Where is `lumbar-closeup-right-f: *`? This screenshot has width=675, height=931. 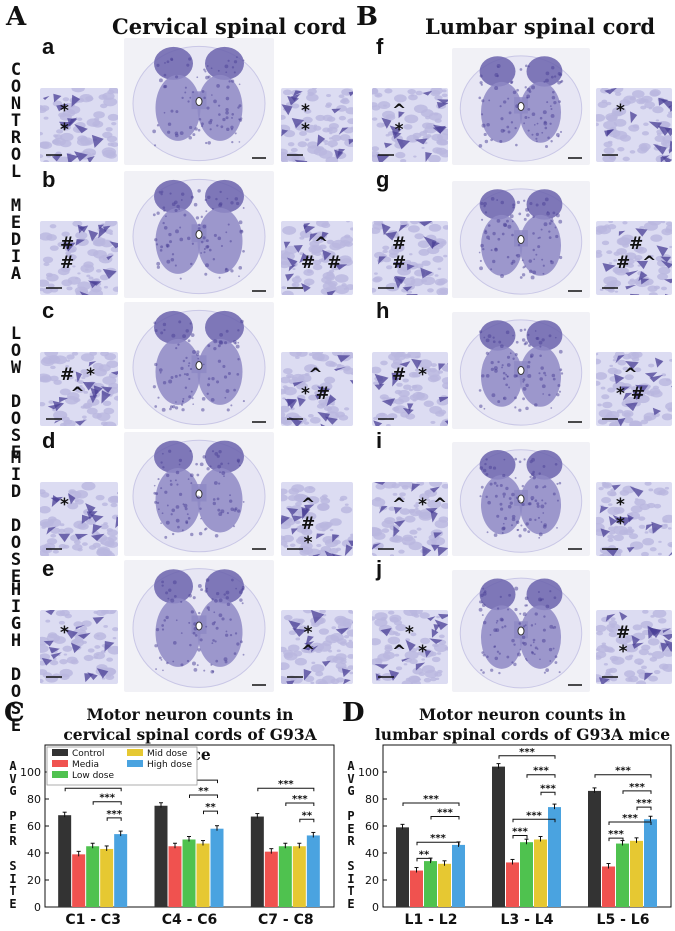 lumbar-closeup-right-f: * is located at coordinates (634, 125).